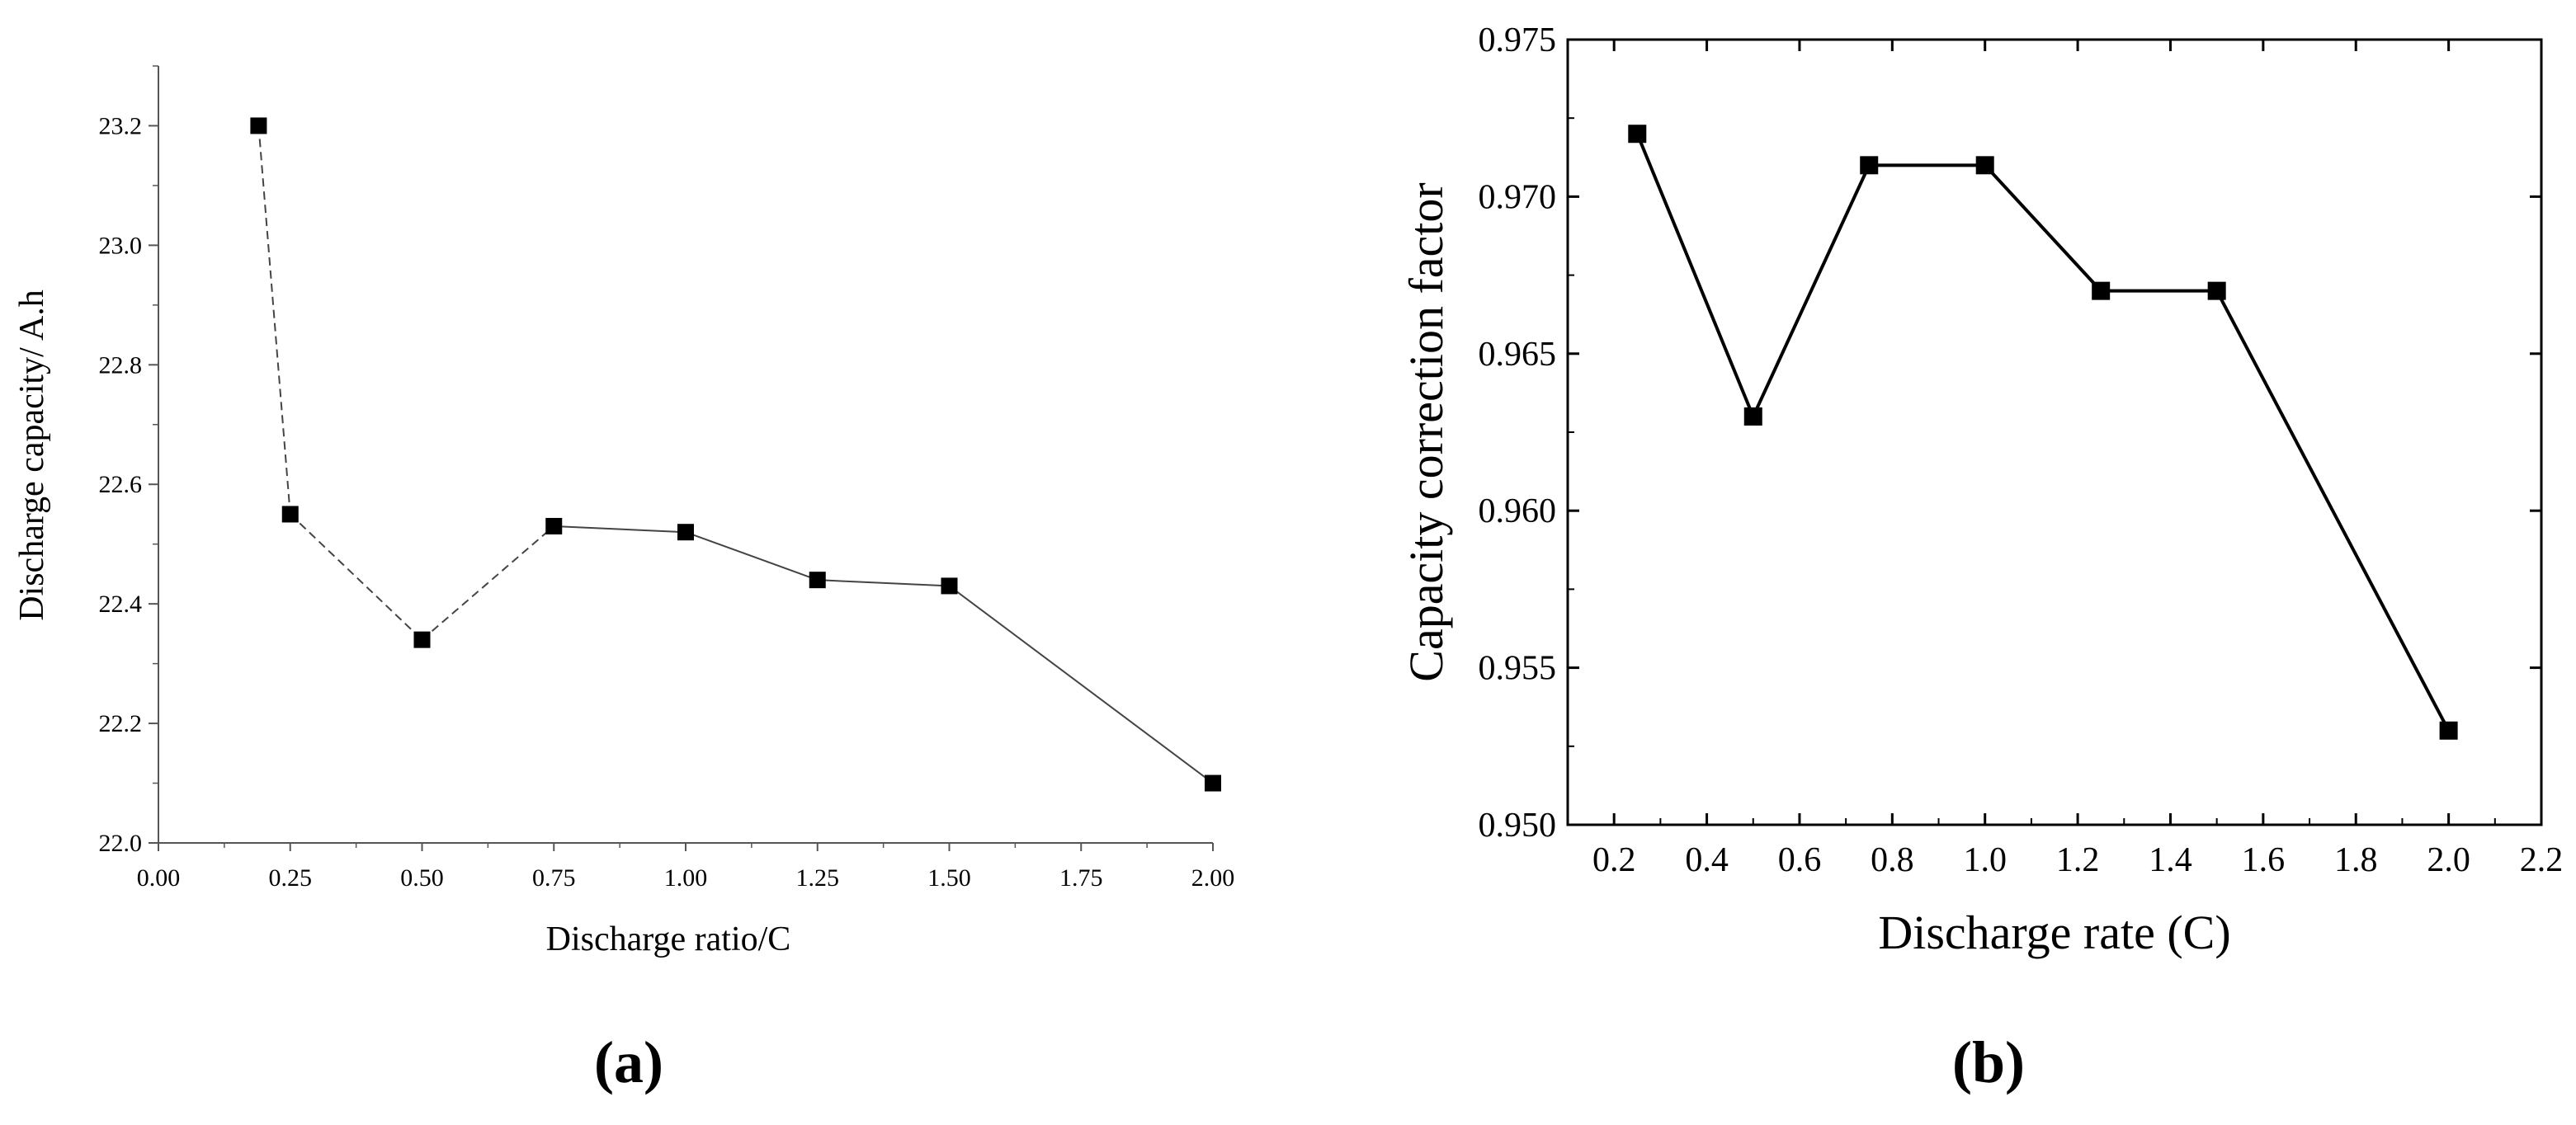 The width and height of the screenshot is (2576, 1125). I want to click on chart-a-x-tick-label: 1.25, so click(818, 878).